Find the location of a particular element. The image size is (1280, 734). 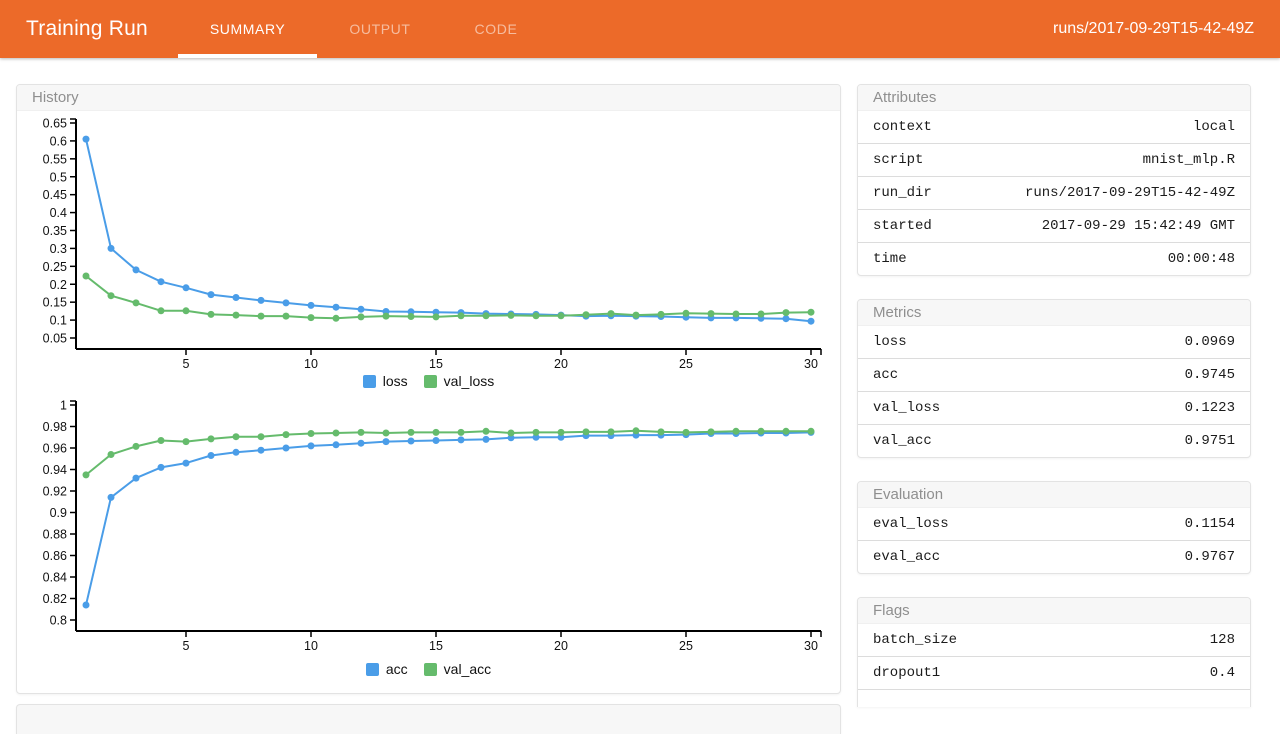

attributes-row-started: started 2017-09-29 15:42:49 GMT is located at coordinates (1054, 225).